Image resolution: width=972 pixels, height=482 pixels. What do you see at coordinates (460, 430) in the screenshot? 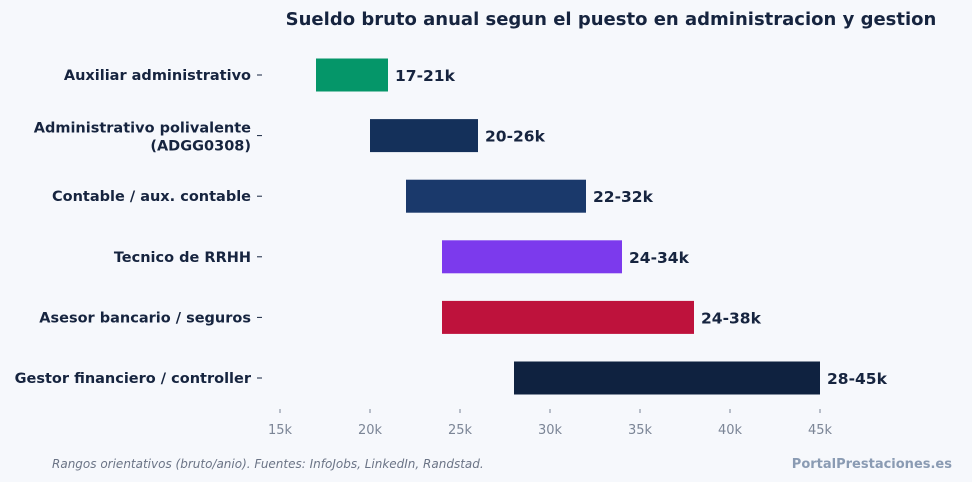
I see `x-tick-label: 25k` at bounding box center [460, 430].